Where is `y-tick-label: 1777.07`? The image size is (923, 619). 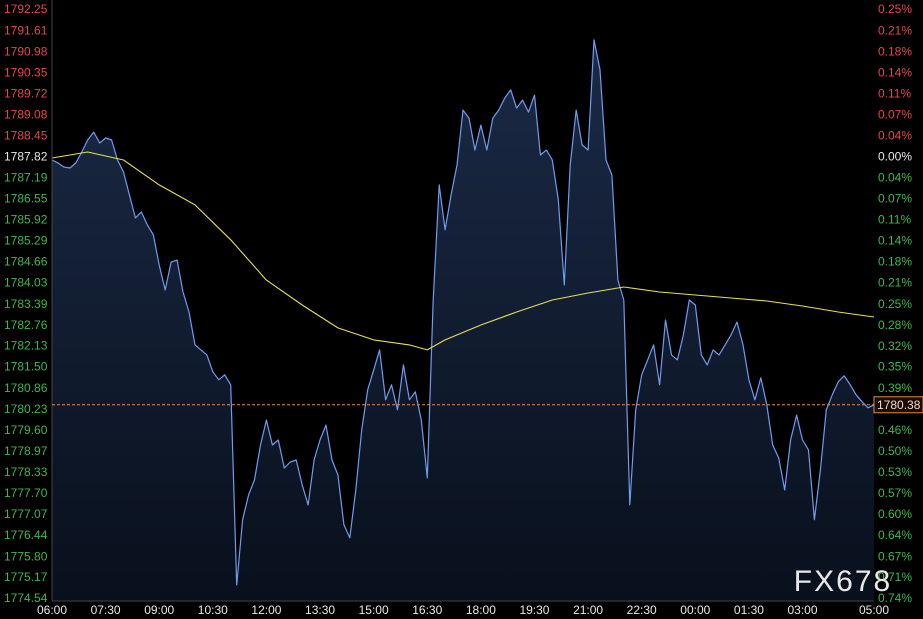
y-tick-label: 1777.07 is located at coordinates (26, 514).